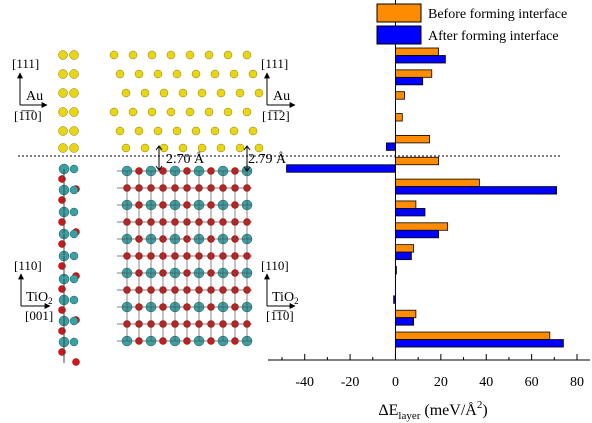 This screenshot has height=423, width=592. I want to click on x-tick-label: 40, so click(486, 382).